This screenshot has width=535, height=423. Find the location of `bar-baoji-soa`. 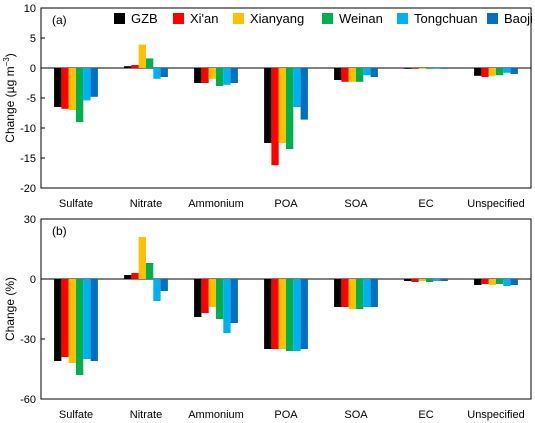

bar-baoji-soa is located at coordinates (374, 72).